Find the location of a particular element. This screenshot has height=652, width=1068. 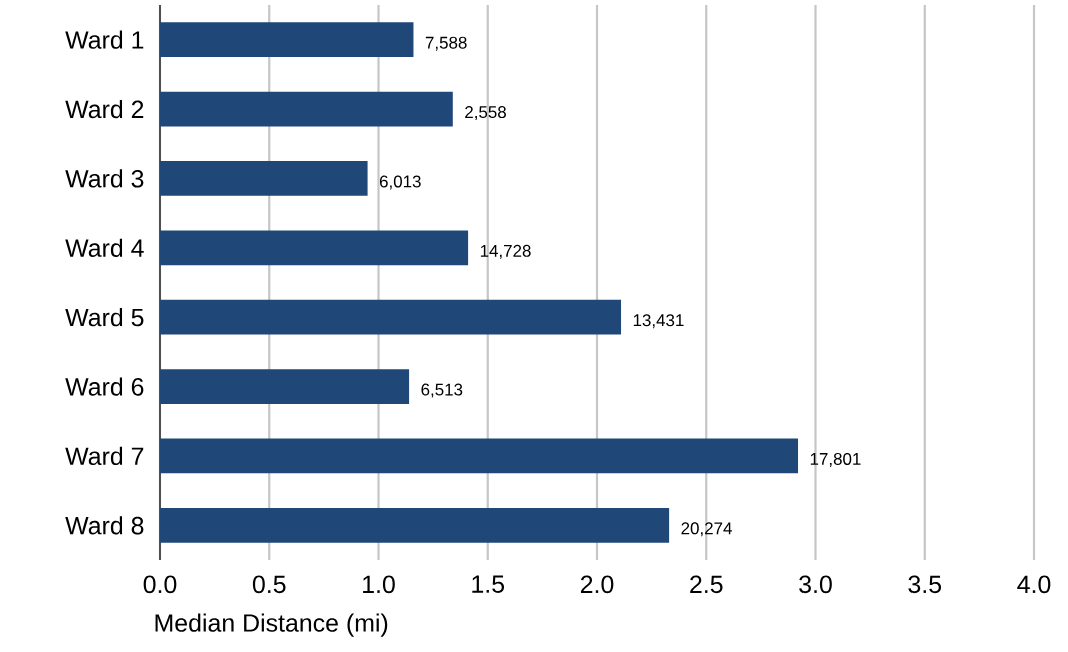

annotation: 7,588 is located at coordinates (446, 43).